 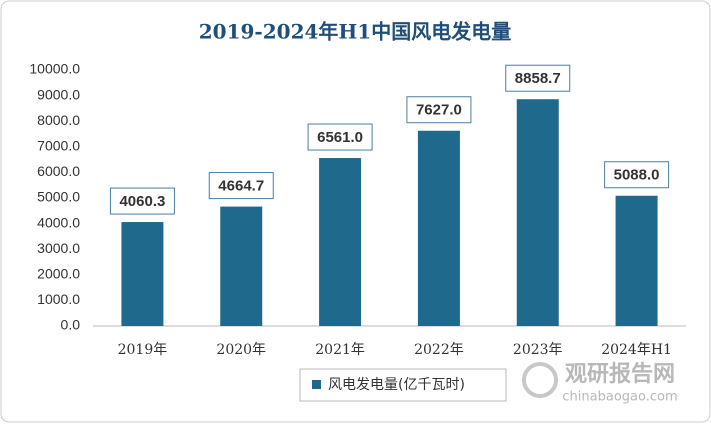 What do you see at coordinates (540, 380) in the screenshot?
I see `watermark-logo` at bounding box center [540, 380].